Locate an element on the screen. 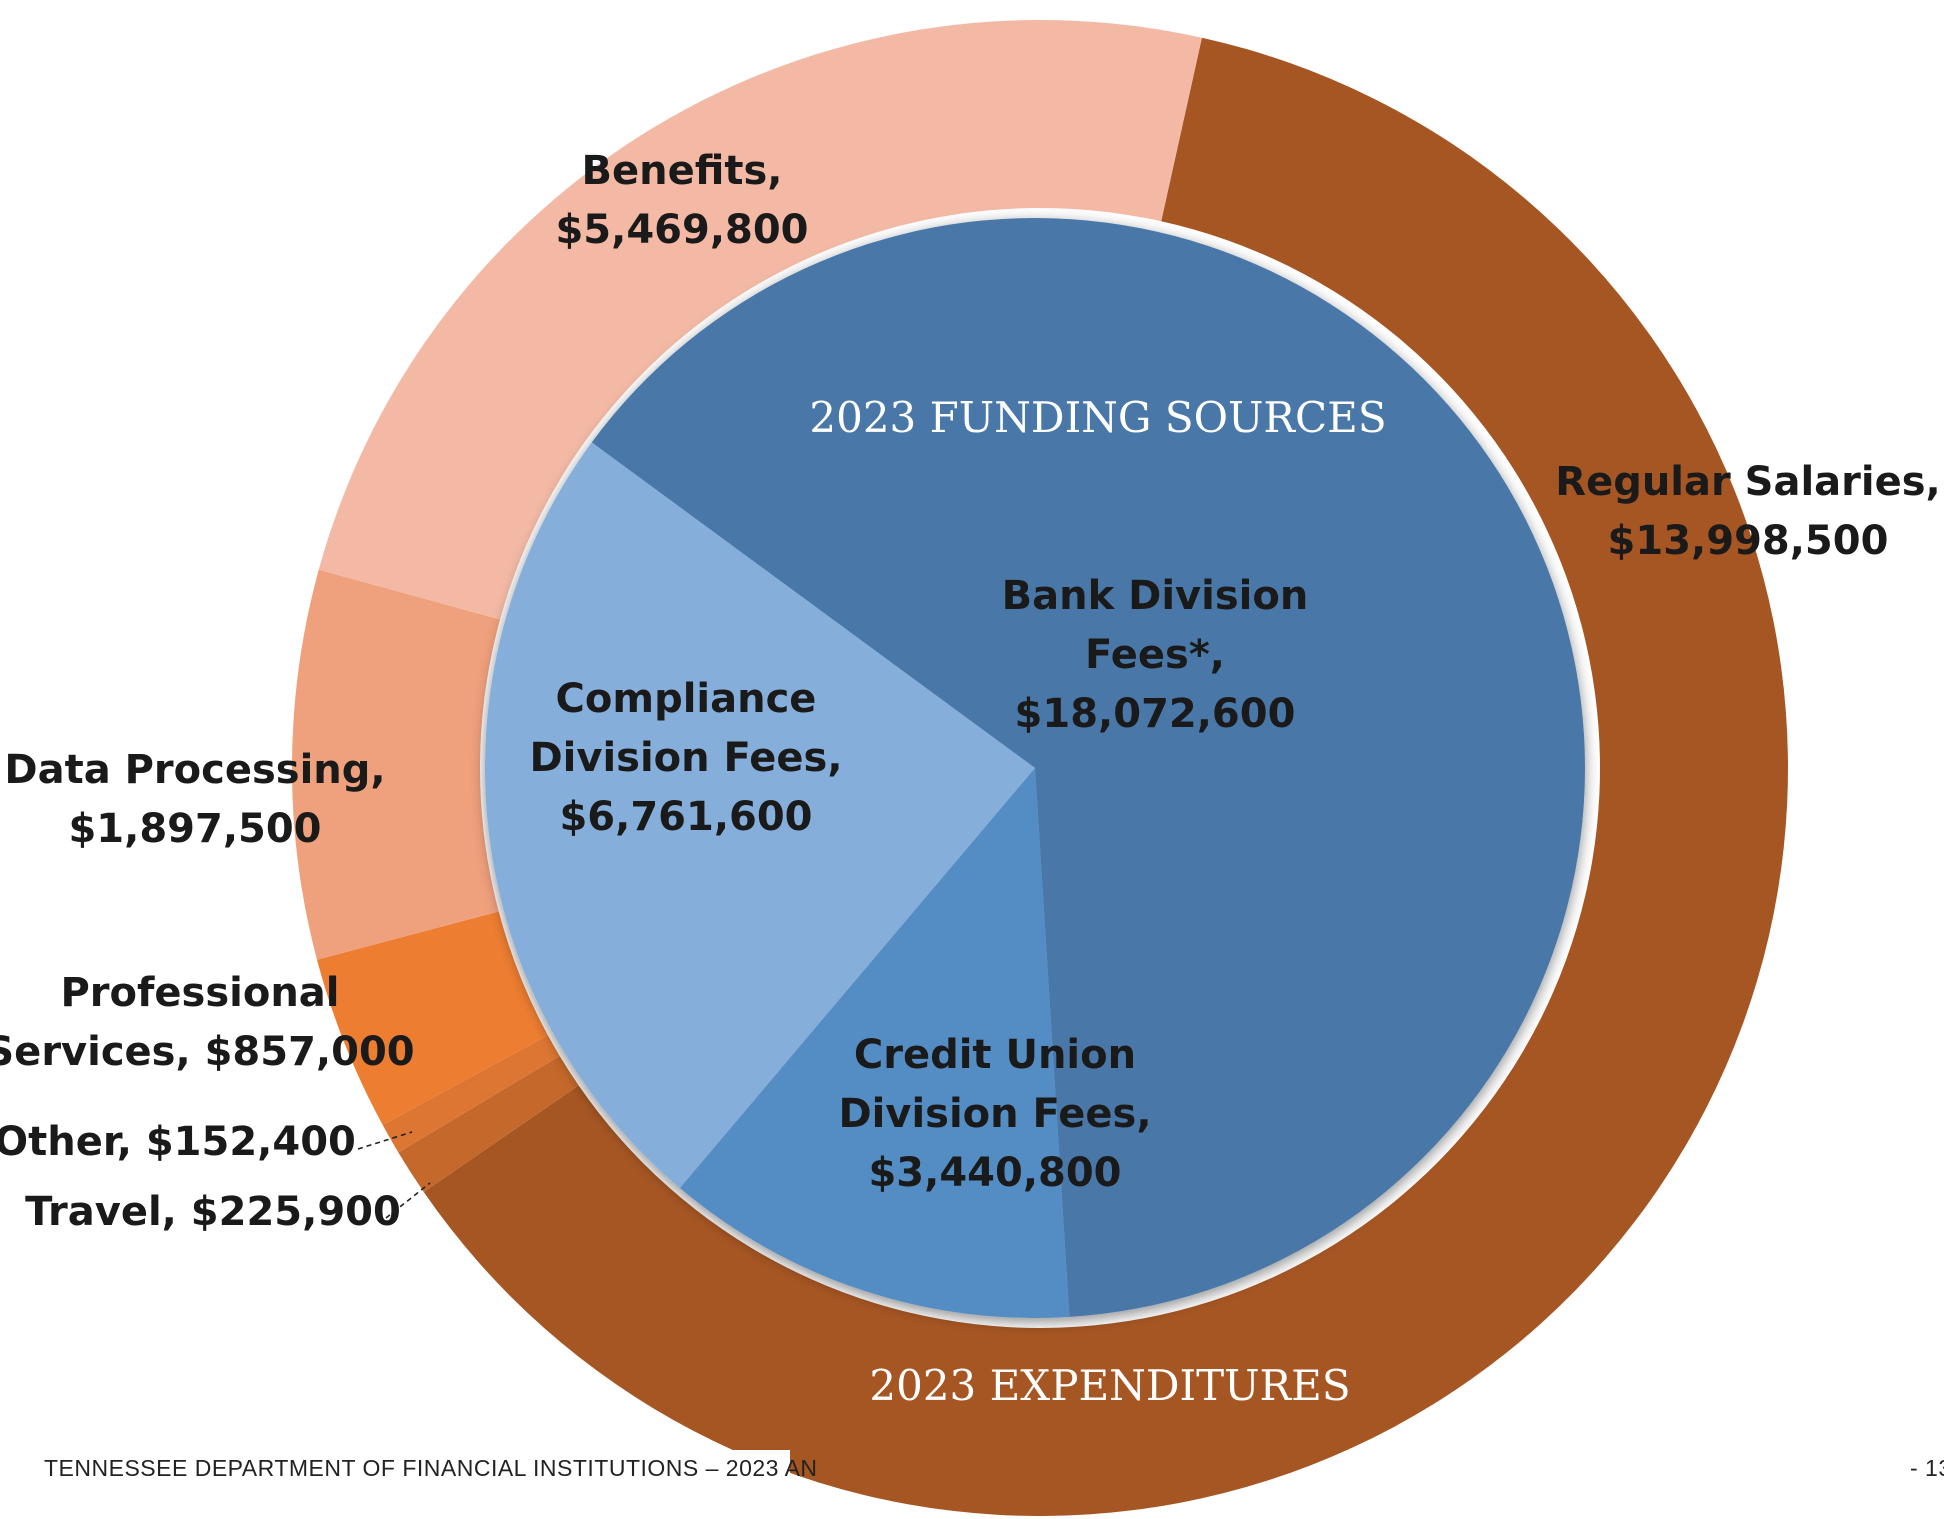 Image resolution: width=1944 pixels, height=1519 pixels. expenditure-label-line: Travel, $225,900 is located at coordinates (213, 1212).